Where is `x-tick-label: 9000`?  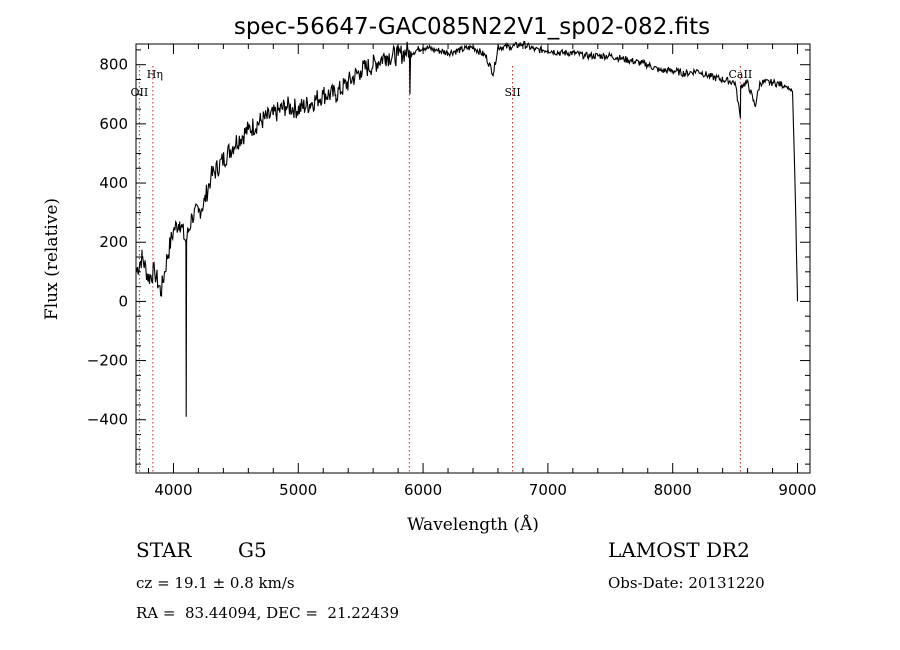 x-tick-label: 9000 is located at coordinates (797, 490).